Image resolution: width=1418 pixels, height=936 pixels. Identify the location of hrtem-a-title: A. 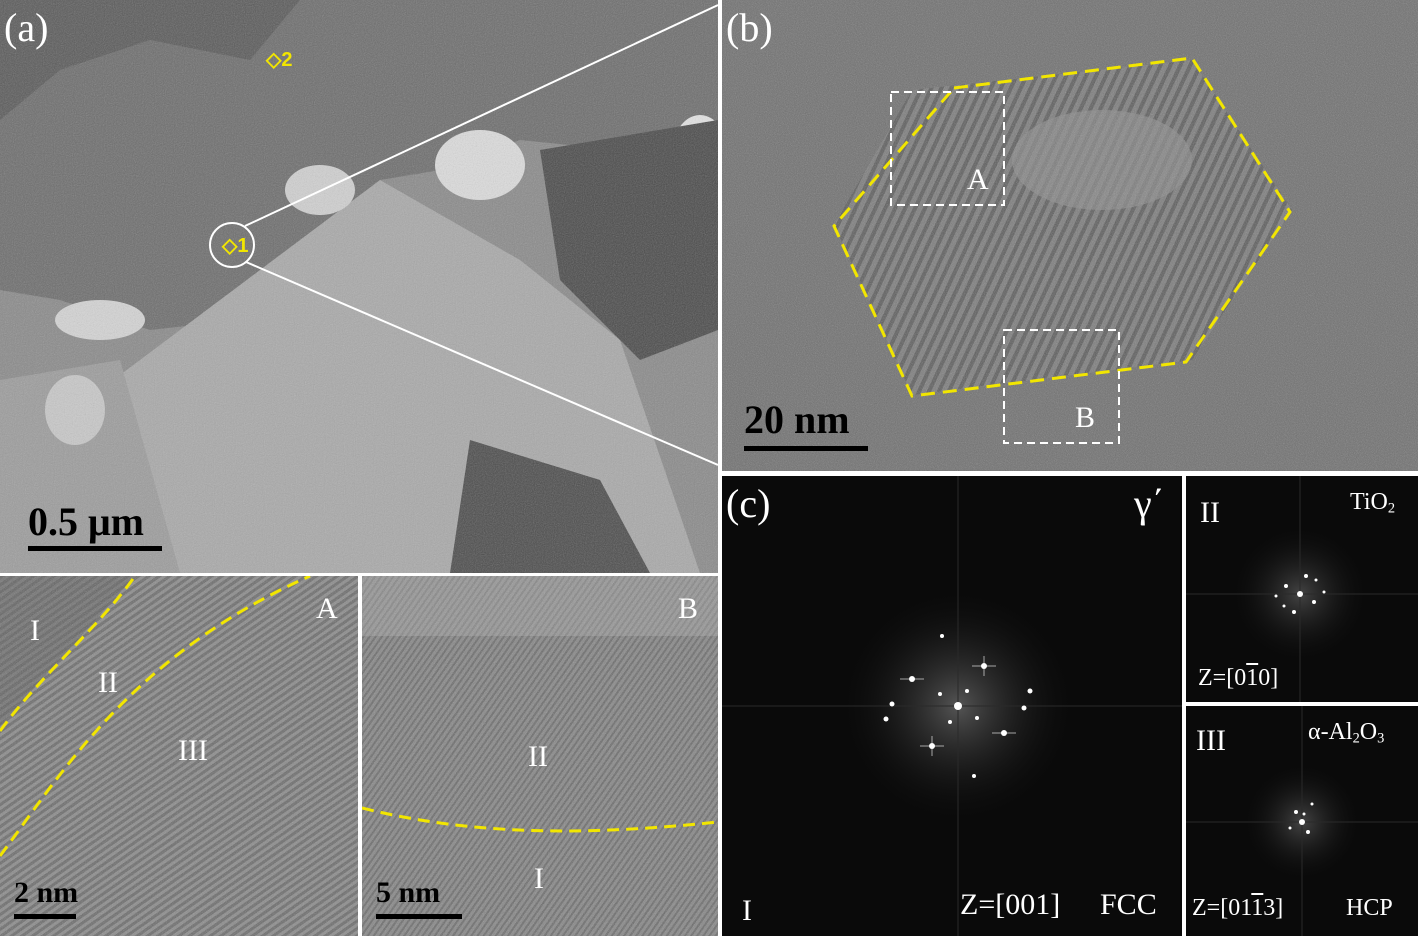
(327, 608).